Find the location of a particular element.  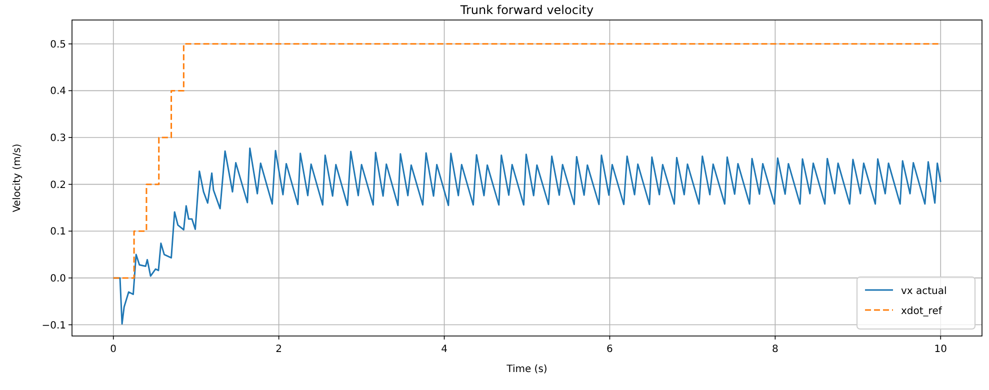

x-axis-title: Time (s) is located at coordinates (527, 369).